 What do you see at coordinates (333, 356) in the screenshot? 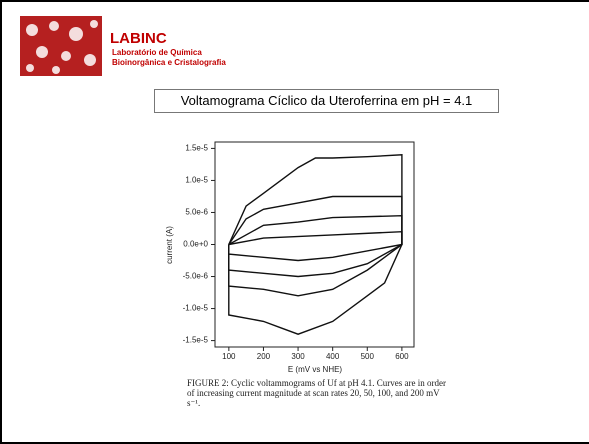
I see `x-tick-label: 400` at bounding box center [333, 356].